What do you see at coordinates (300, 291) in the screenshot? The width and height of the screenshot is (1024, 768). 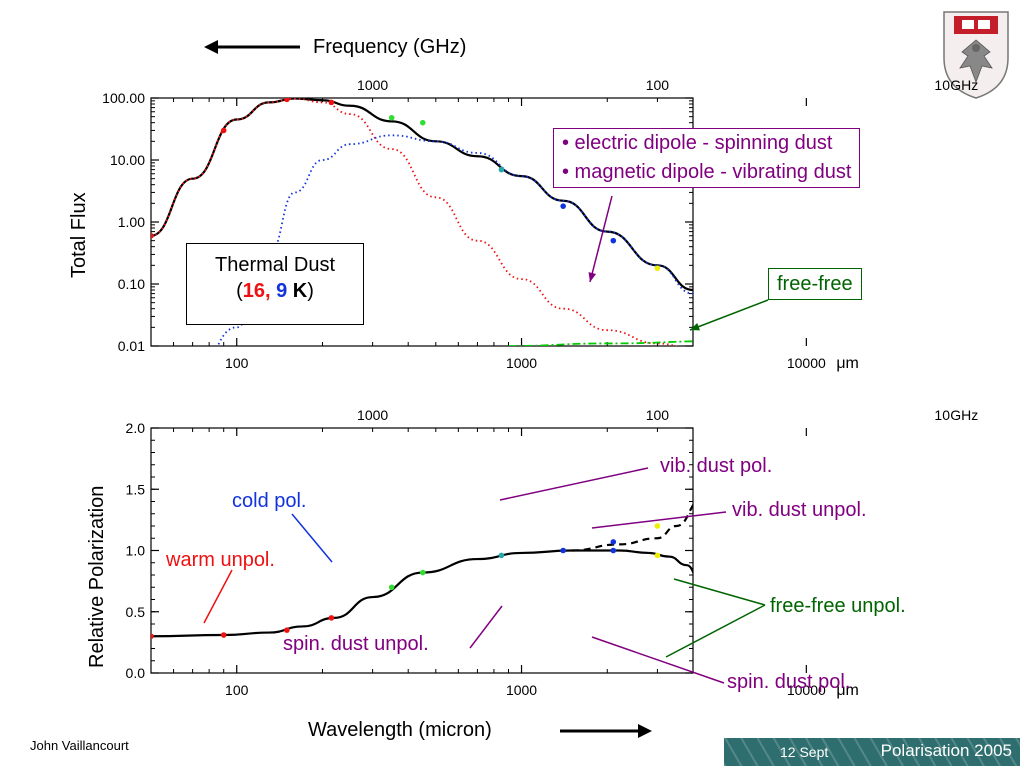 I see `temperature-unit: K` at bounding box center [300, 291].